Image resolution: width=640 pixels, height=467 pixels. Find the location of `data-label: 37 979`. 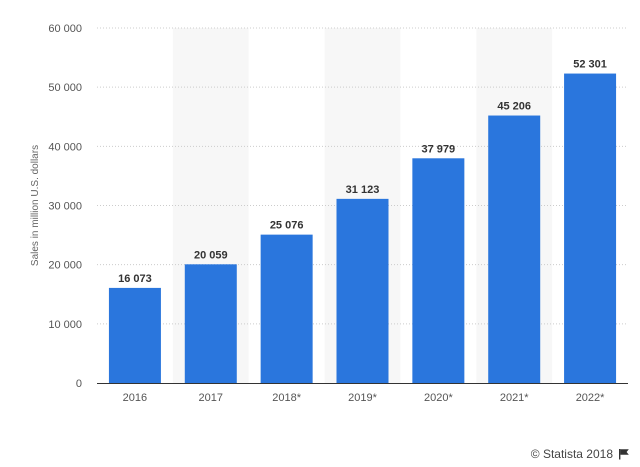

data-label: 37 979 is located at coordinates (439, 149).